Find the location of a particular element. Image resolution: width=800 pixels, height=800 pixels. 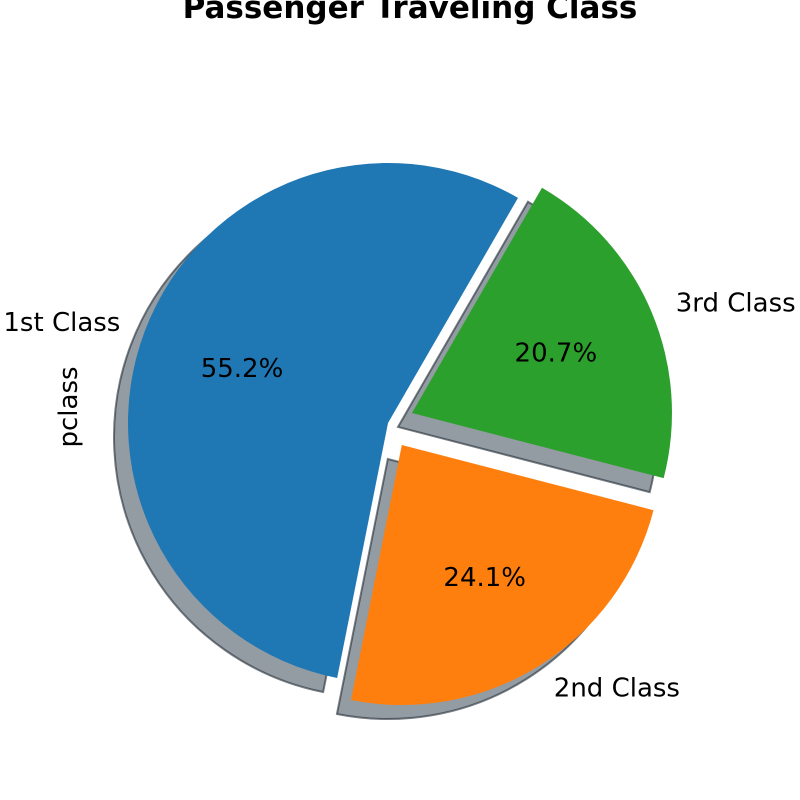

slice-label-3rd-class: 3rd Class is located at coordinates (736, 303).